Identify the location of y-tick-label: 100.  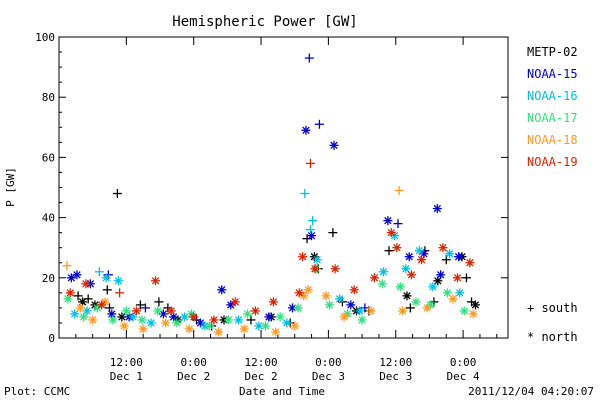
(45, 37).